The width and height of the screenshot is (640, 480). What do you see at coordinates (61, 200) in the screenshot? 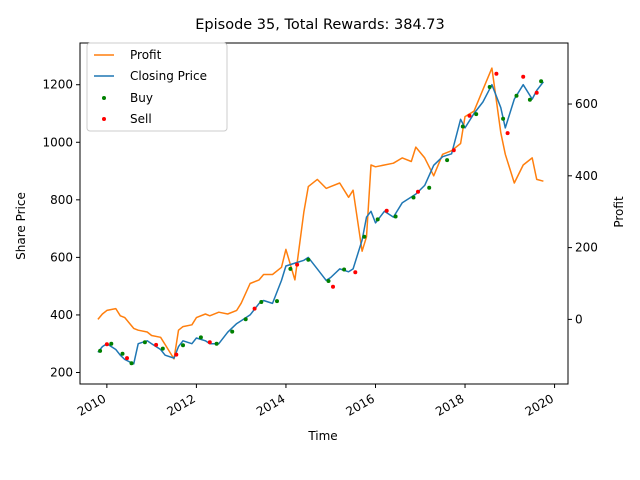
I see `y-tick-label: 800` at bounding box center [61, 200].